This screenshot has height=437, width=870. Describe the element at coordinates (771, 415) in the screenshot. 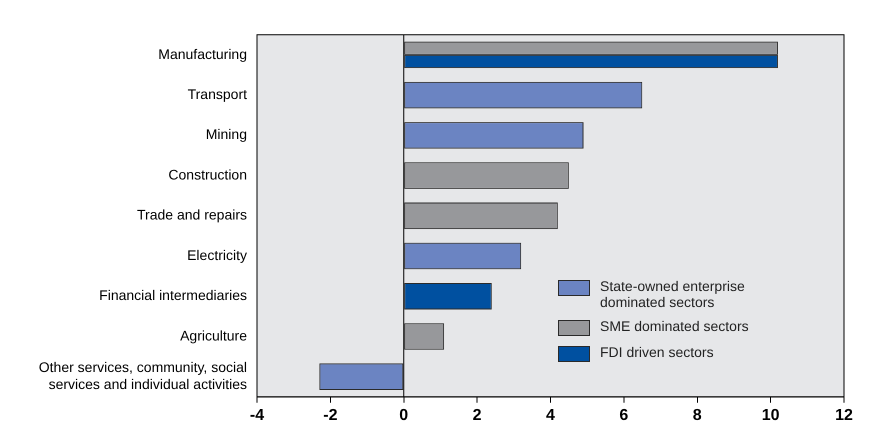

I see `x-tick-label: 10` at that location.